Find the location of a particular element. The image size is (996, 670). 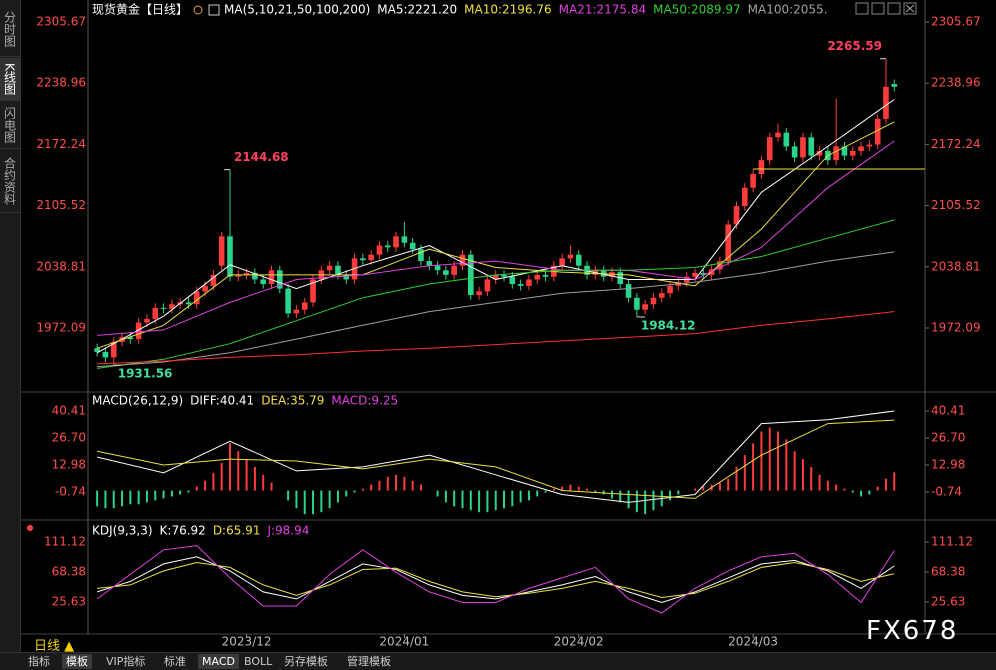

legend-entry: MA50:2089.97 is located at coordinates (697, 10).